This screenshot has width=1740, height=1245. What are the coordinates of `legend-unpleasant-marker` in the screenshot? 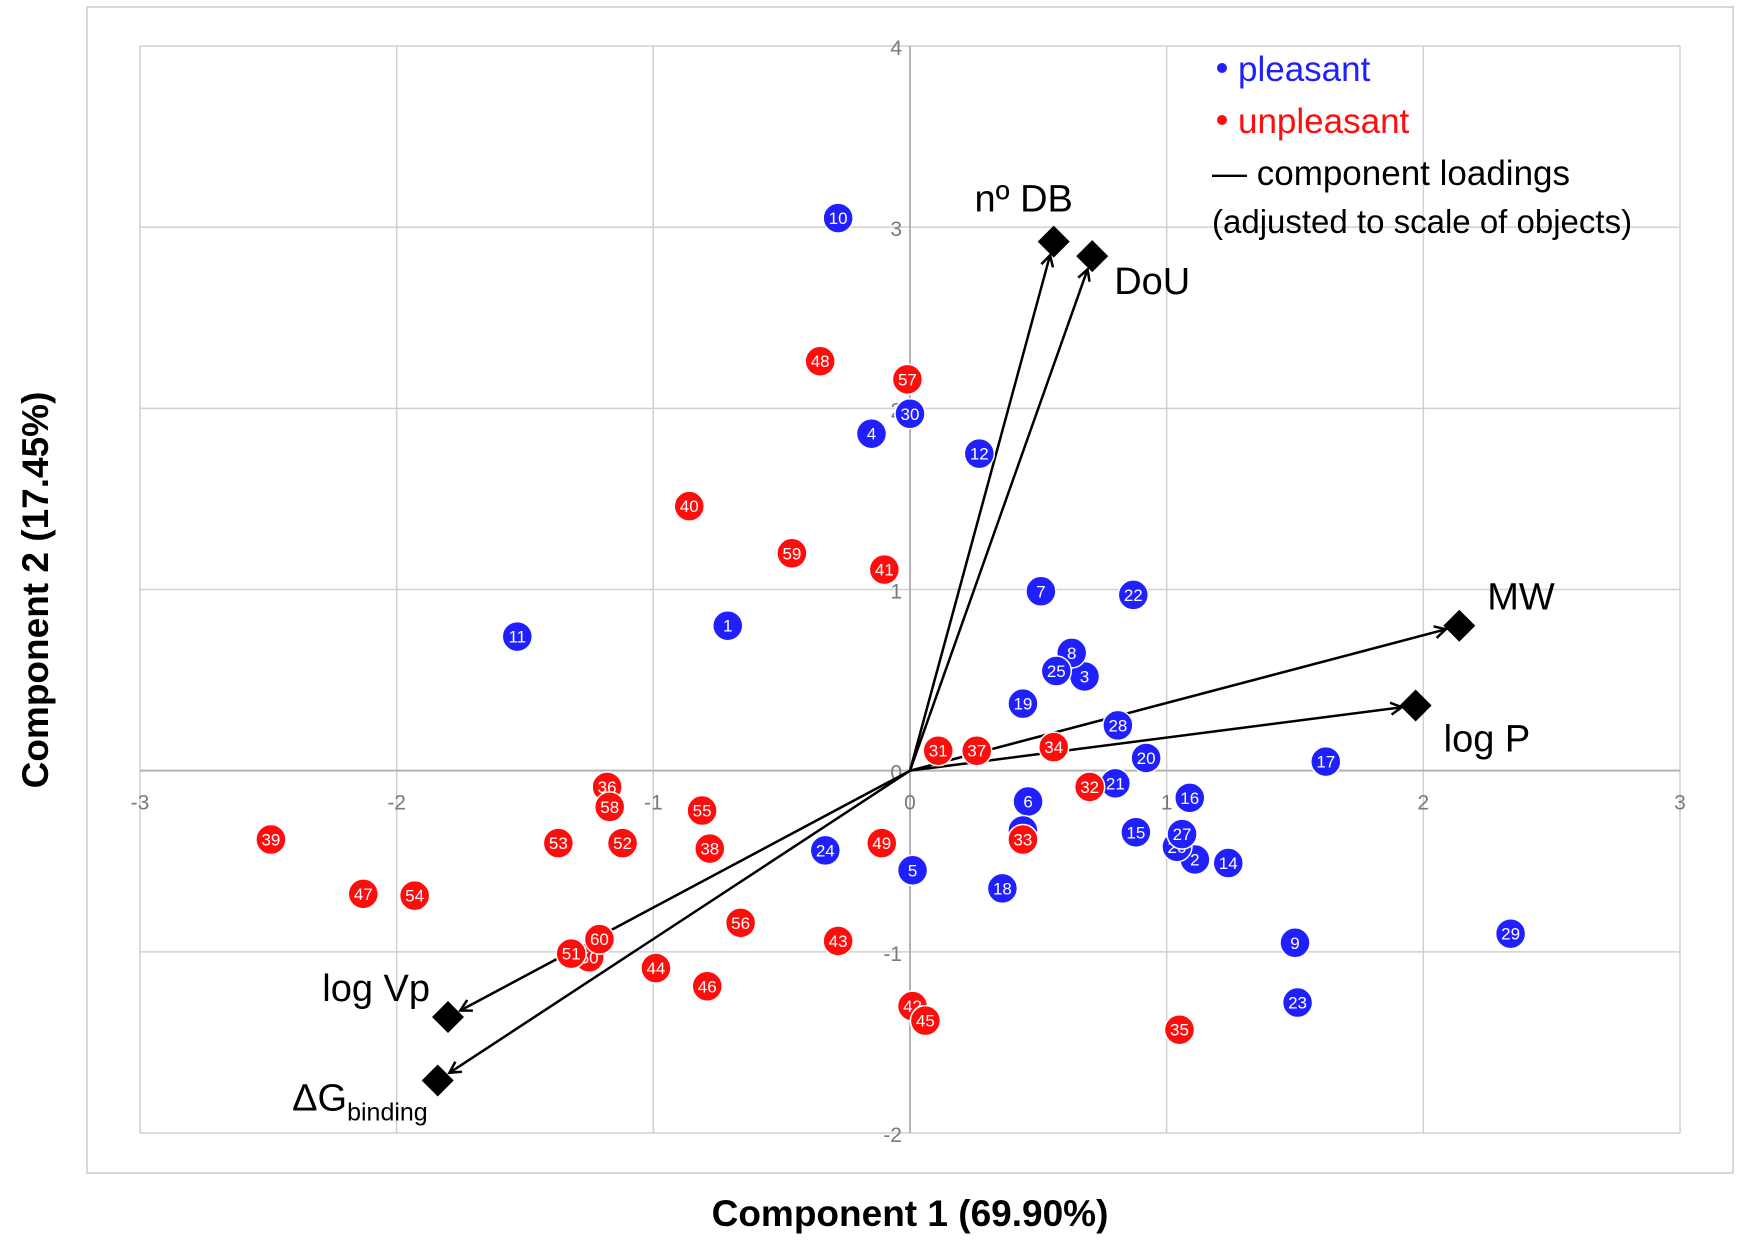 It's located at (1222, 120).